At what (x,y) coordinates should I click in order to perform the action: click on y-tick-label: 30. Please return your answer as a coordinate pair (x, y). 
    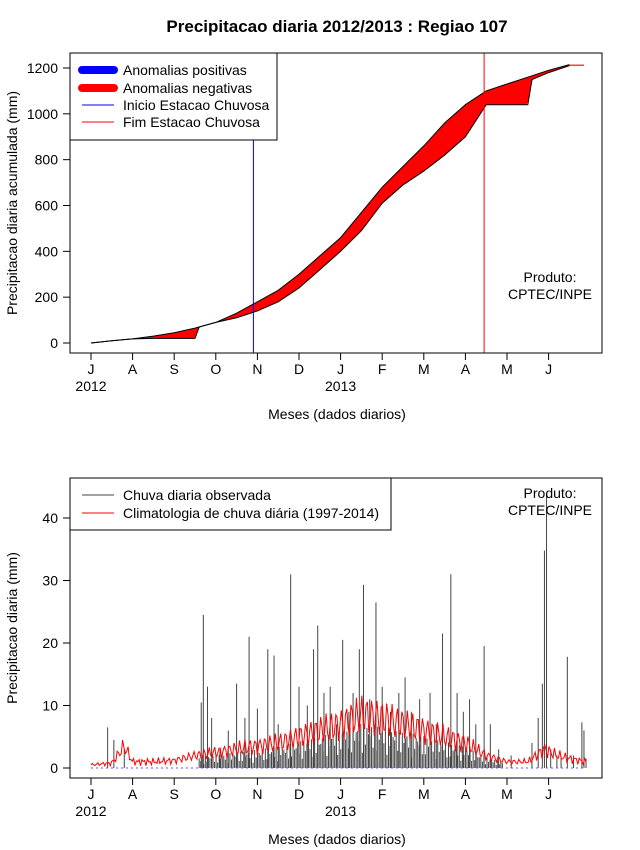
    Looking at the image, I should click on (50, 581).